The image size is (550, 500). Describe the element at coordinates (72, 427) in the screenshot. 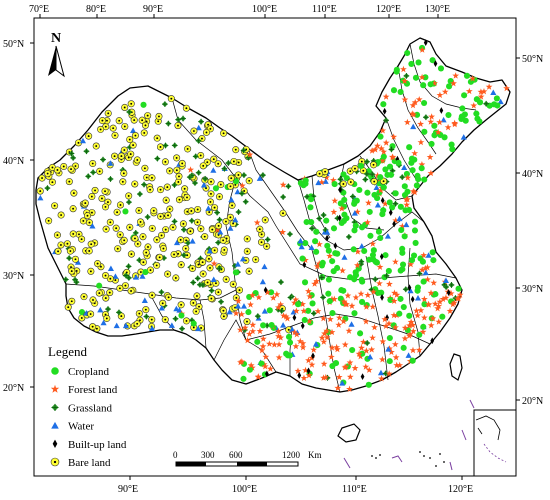

I see `legend-item: Water` at that location.